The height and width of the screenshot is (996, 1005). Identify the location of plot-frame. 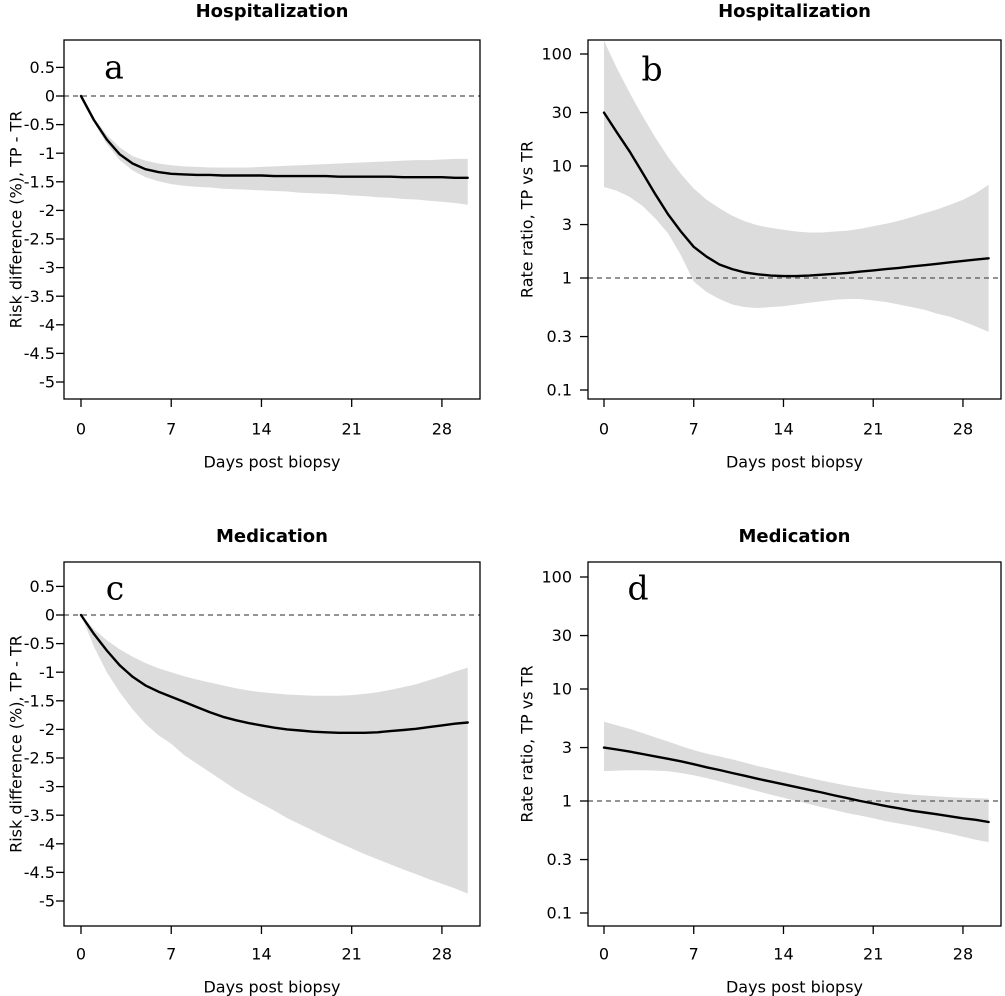
(794, 219).